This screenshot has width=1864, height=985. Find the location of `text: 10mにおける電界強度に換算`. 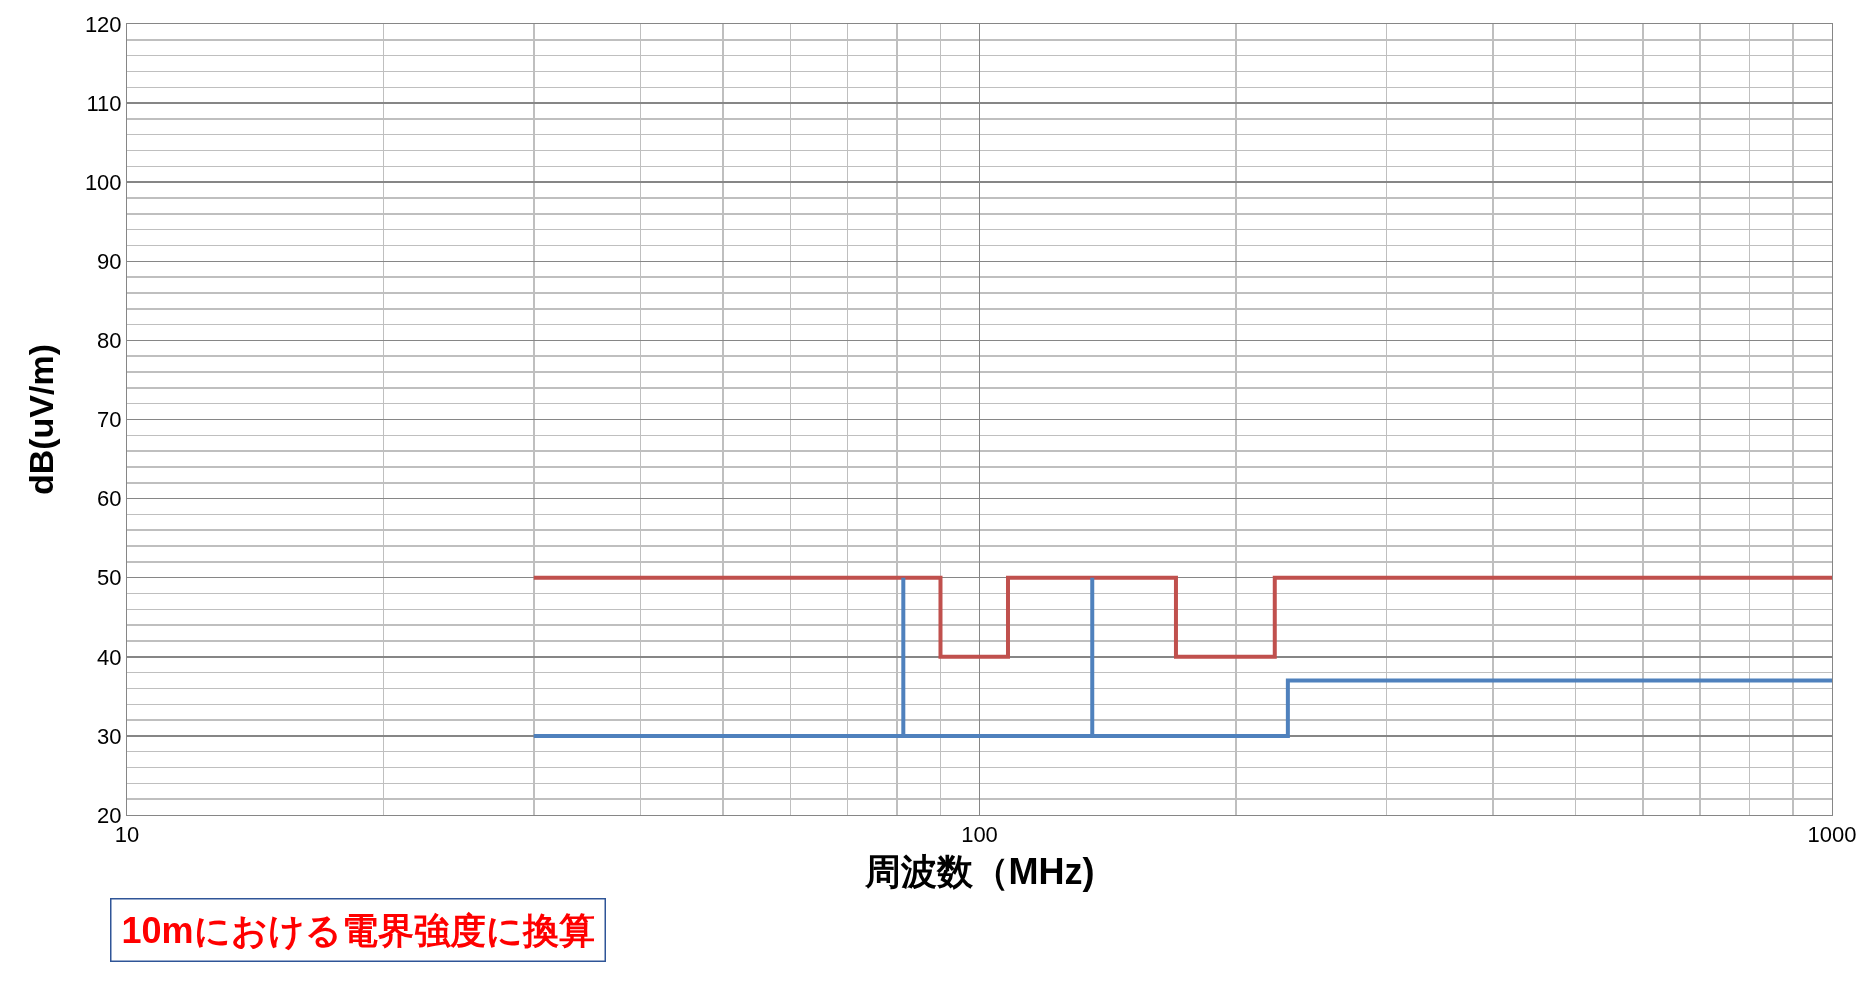

text: 10mにおける電界強度に換算 is located at coordinates (358, 930).